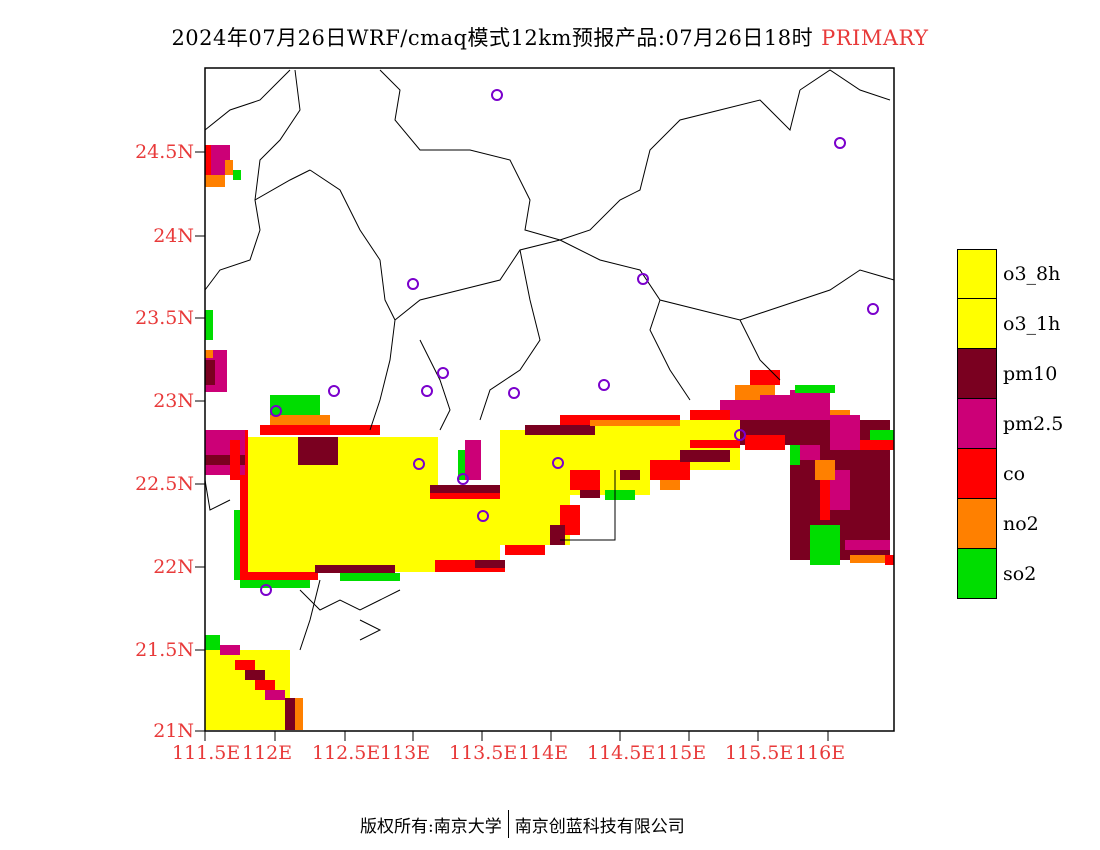 The height and width of the screenshot is (850, 1100). I want to click on lat-tick-label: 22.5N, so click(164, 484).